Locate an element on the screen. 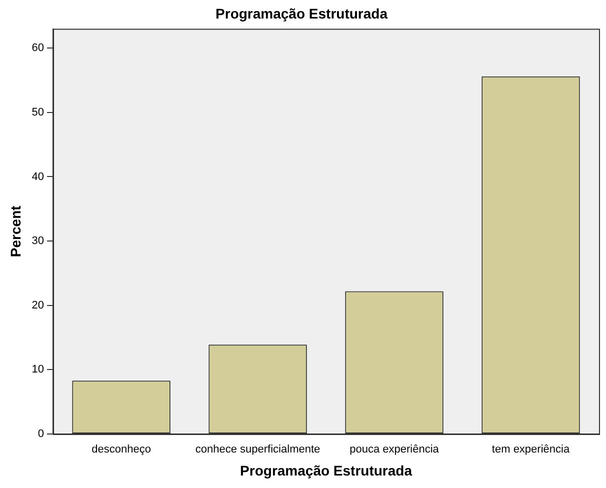 The image size is (606, 488). chart-title: Programação Estruturada is located at coordinates (302, 13).